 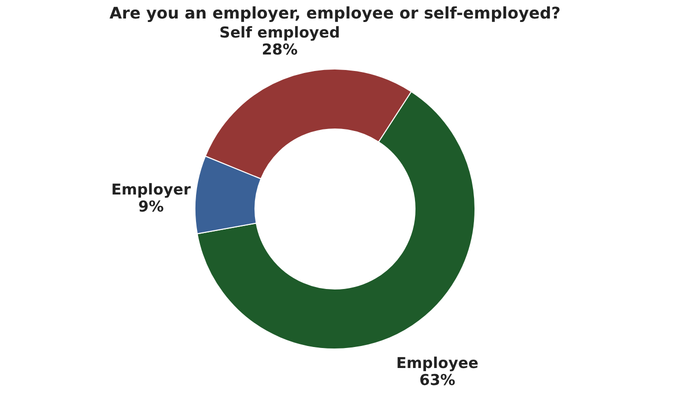 I want to click on data-label: 9%, so click(x=151, y=207).